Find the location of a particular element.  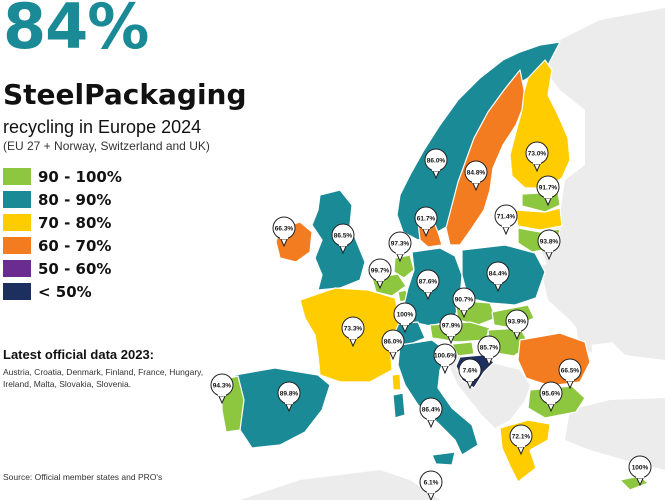

marker-value: 86.4% is located at coordinates (431, 410).